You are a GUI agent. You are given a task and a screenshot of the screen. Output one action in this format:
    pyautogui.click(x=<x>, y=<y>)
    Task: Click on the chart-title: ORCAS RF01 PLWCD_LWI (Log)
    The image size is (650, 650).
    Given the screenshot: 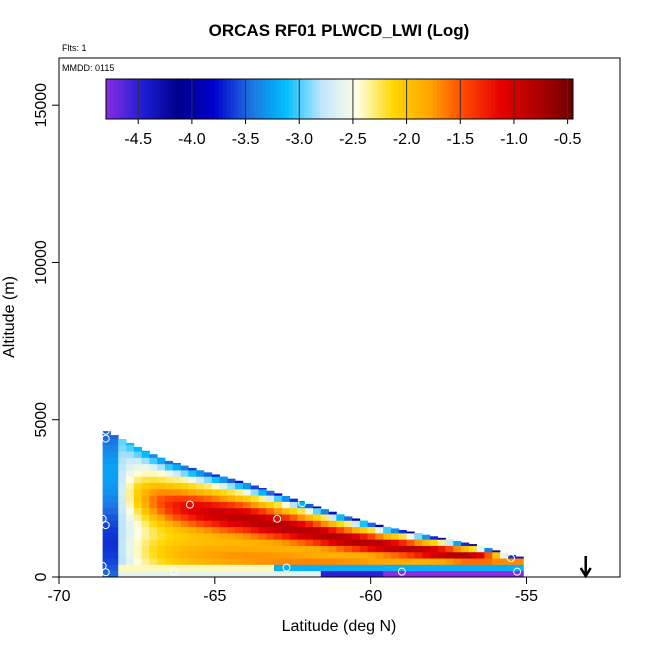 What is the action you would take?
    pyautogui.click(x=339, y=30)
    